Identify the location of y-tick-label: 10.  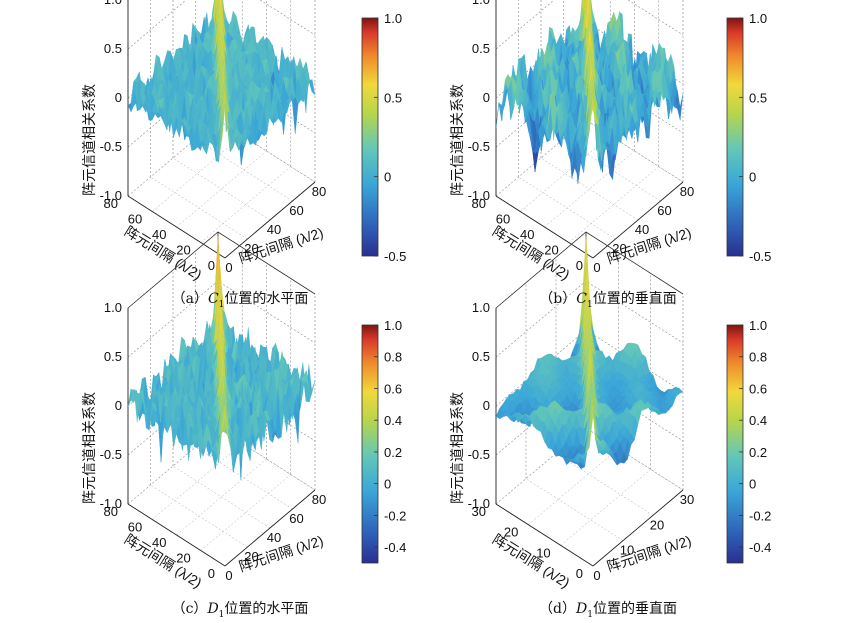
(543, 552).